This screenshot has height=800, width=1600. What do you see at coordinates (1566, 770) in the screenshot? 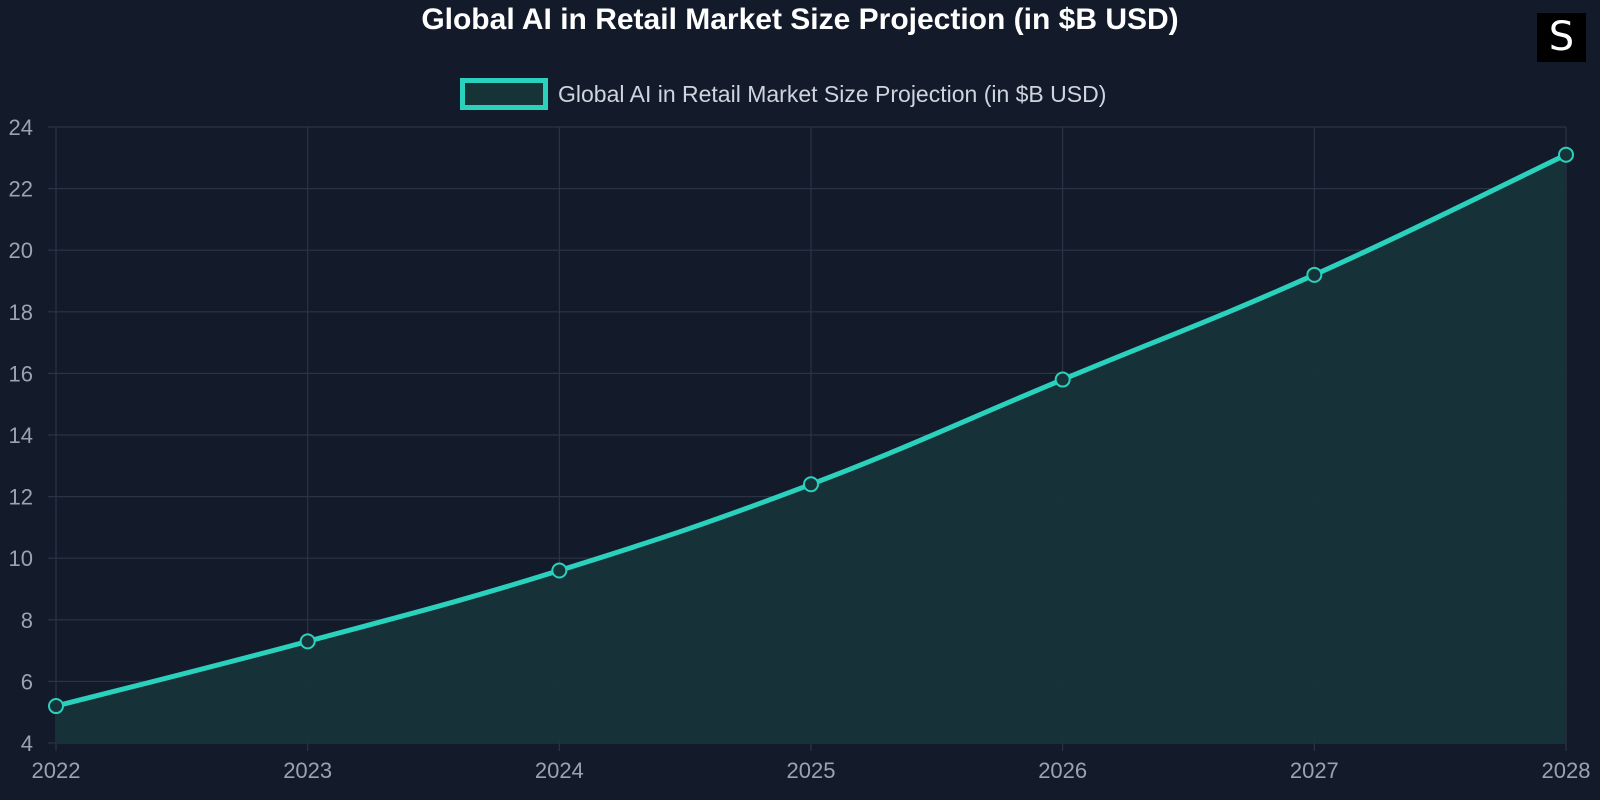
I see `x-tick-label: 2028` at bounding box center [1566, 770].